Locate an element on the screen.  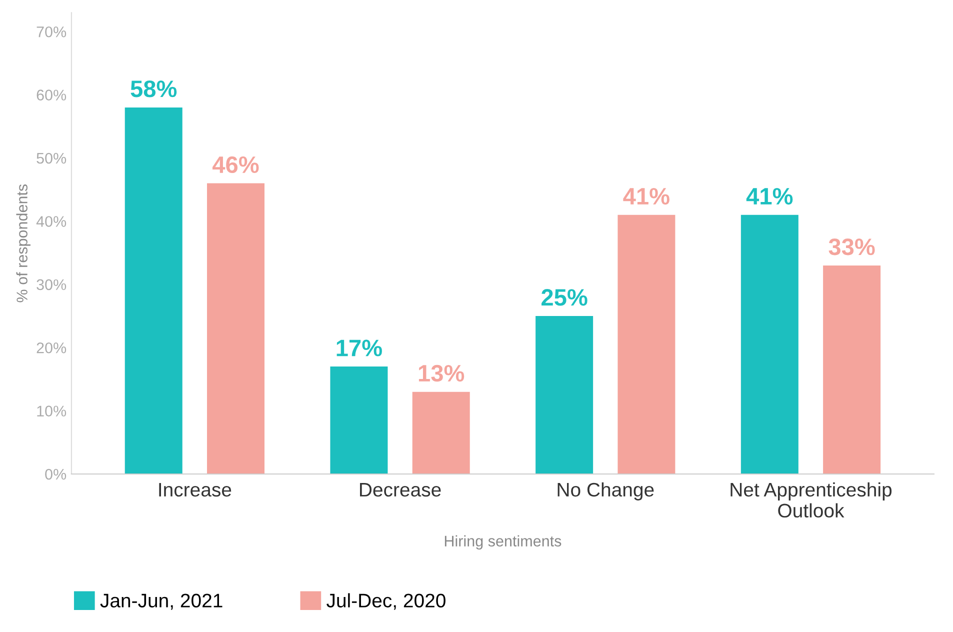
legend-label: Jul-Dec, 2020 is located at coordinates (386, 601).